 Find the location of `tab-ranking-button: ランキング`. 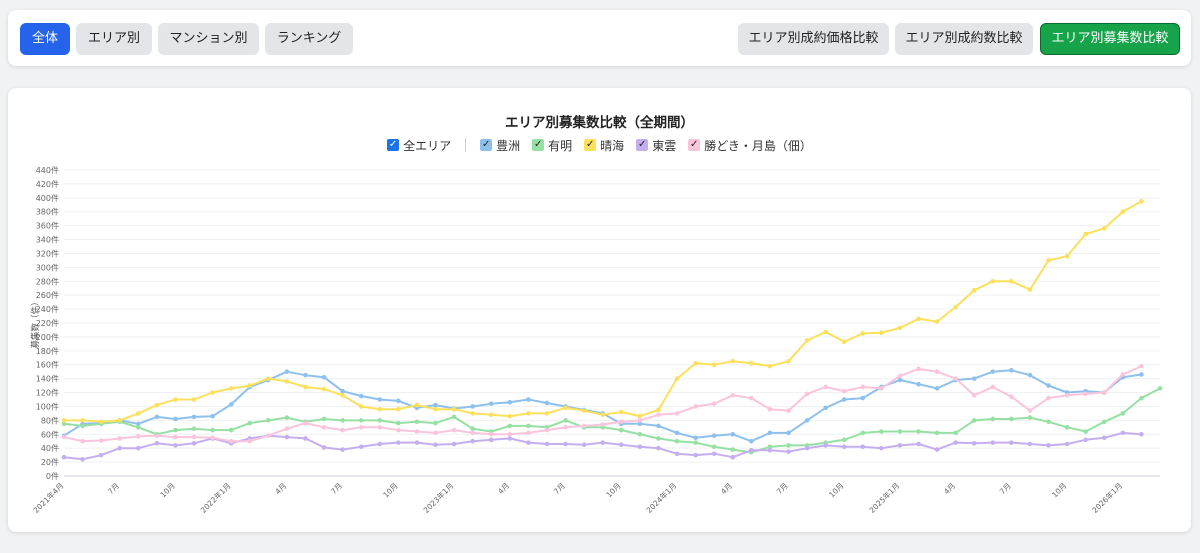

tab-ranking-button: ランキング is located at coordinates (309, 39).